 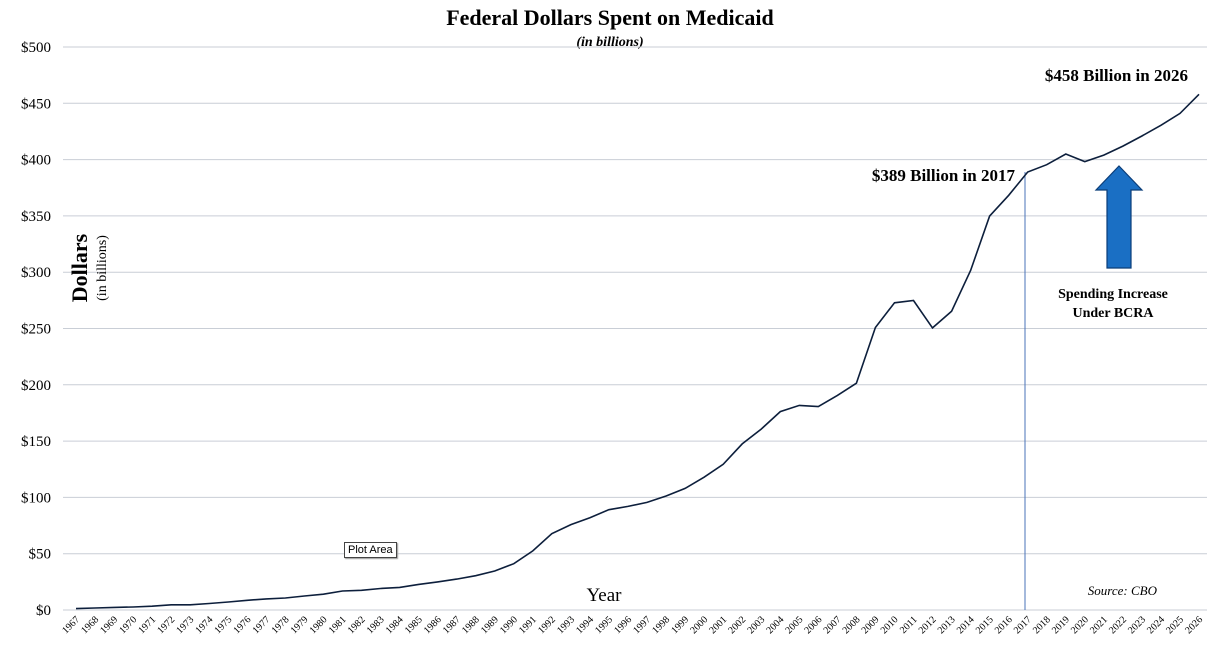 What do you see at coordinates (966, 625) in the screenshot?
I see `x-tick-label: 2014` at bounding box center [966, 625].